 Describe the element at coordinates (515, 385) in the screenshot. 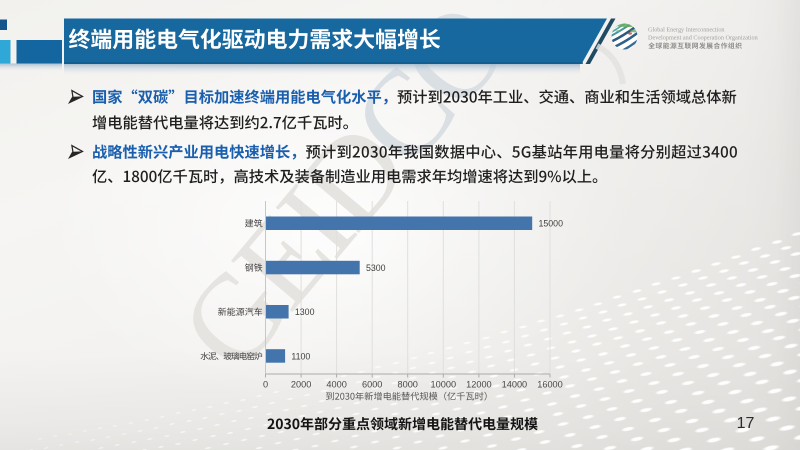

I see `svg-text: 14000` at that location.